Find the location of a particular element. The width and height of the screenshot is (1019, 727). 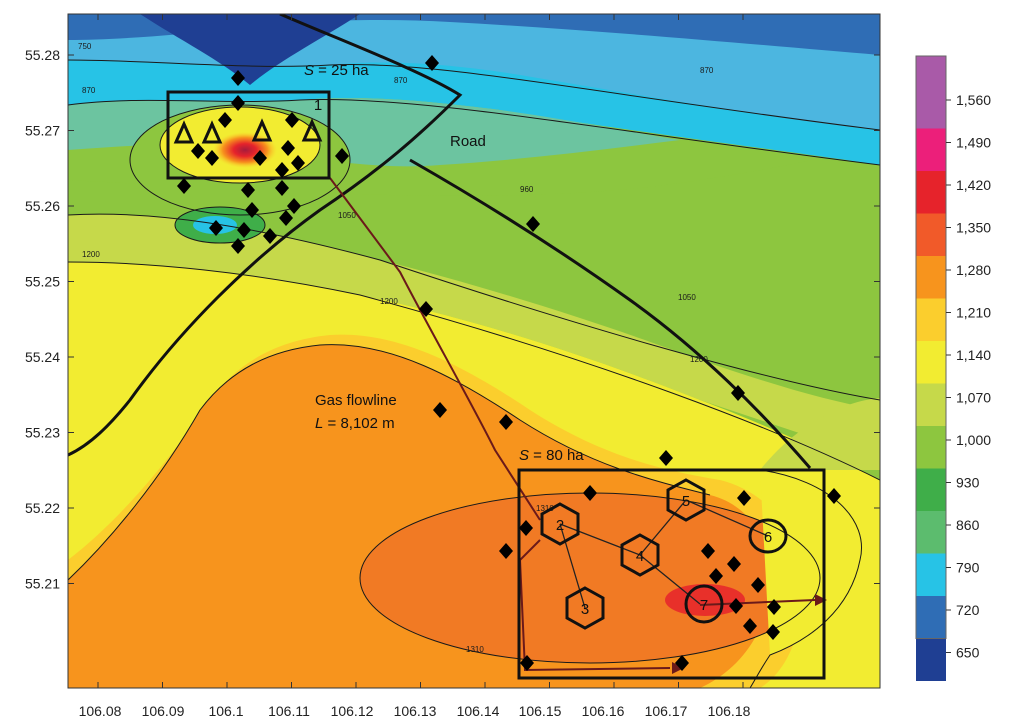

site-number: 6 is located at coordinates (768, 537).